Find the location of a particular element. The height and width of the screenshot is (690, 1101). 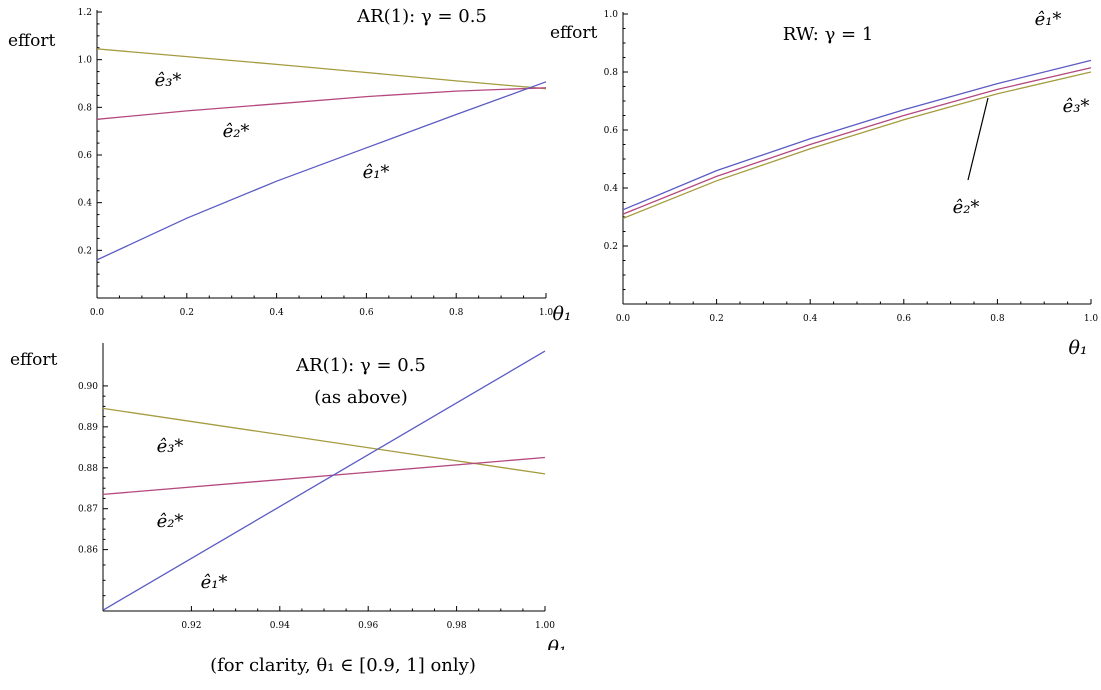

x-tick-label: 0.92 is located at coordinates (191, 626).